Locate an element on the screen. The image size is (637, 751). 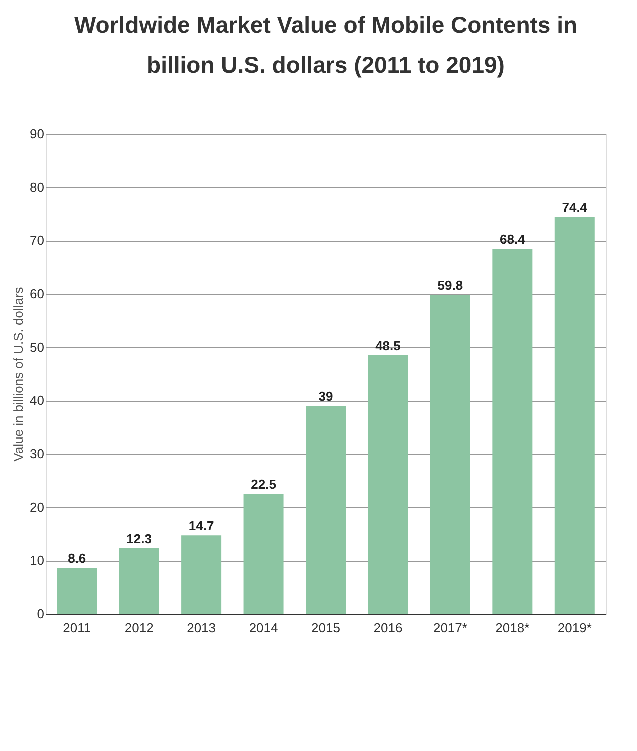
x-tick-label: 2014 is located at coordinates (263, 628).